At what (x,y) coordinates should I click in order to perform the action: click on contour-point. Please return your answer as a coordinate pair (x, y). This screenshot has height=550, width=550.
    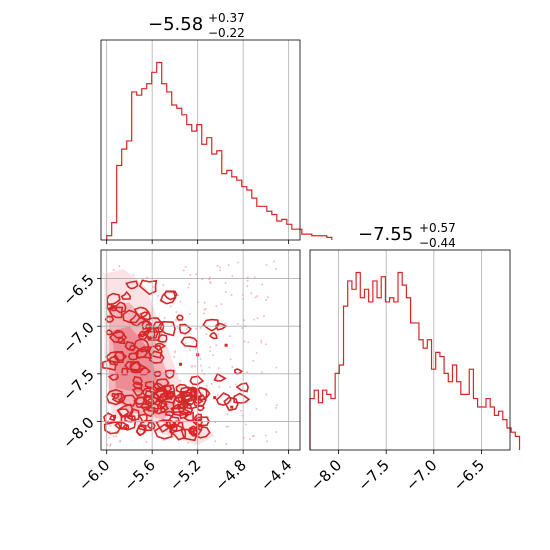
    Looking at the image, I should click on (232, 407).